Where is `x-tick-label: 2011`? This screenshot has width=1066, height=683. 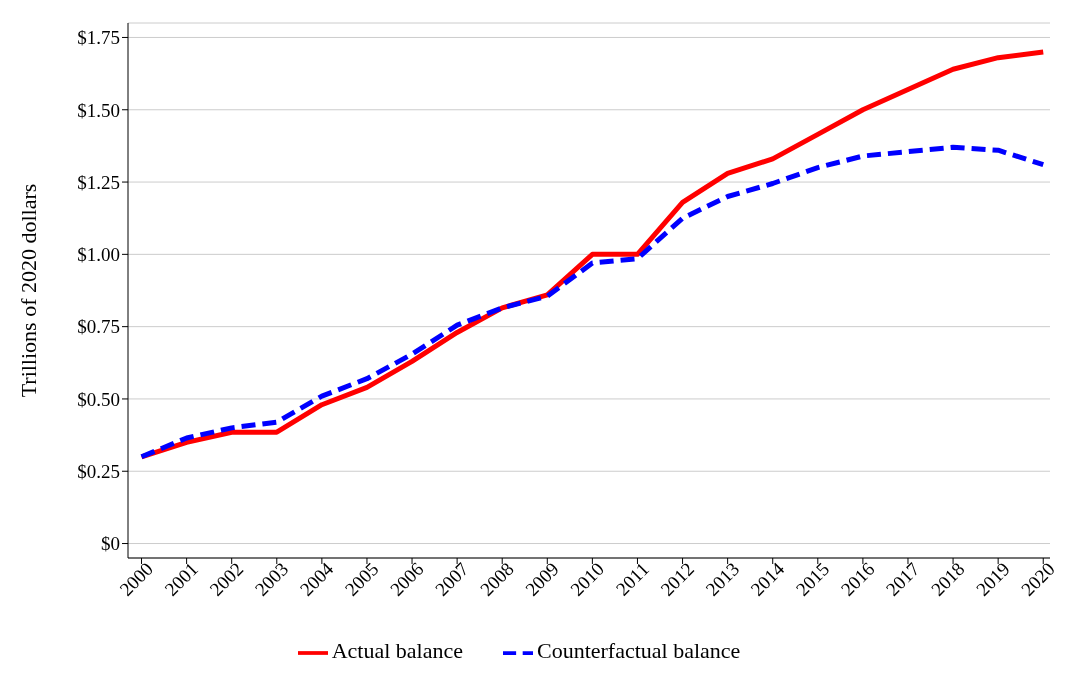 x-tick-label: 2011 is located at coordinates (632, 579).